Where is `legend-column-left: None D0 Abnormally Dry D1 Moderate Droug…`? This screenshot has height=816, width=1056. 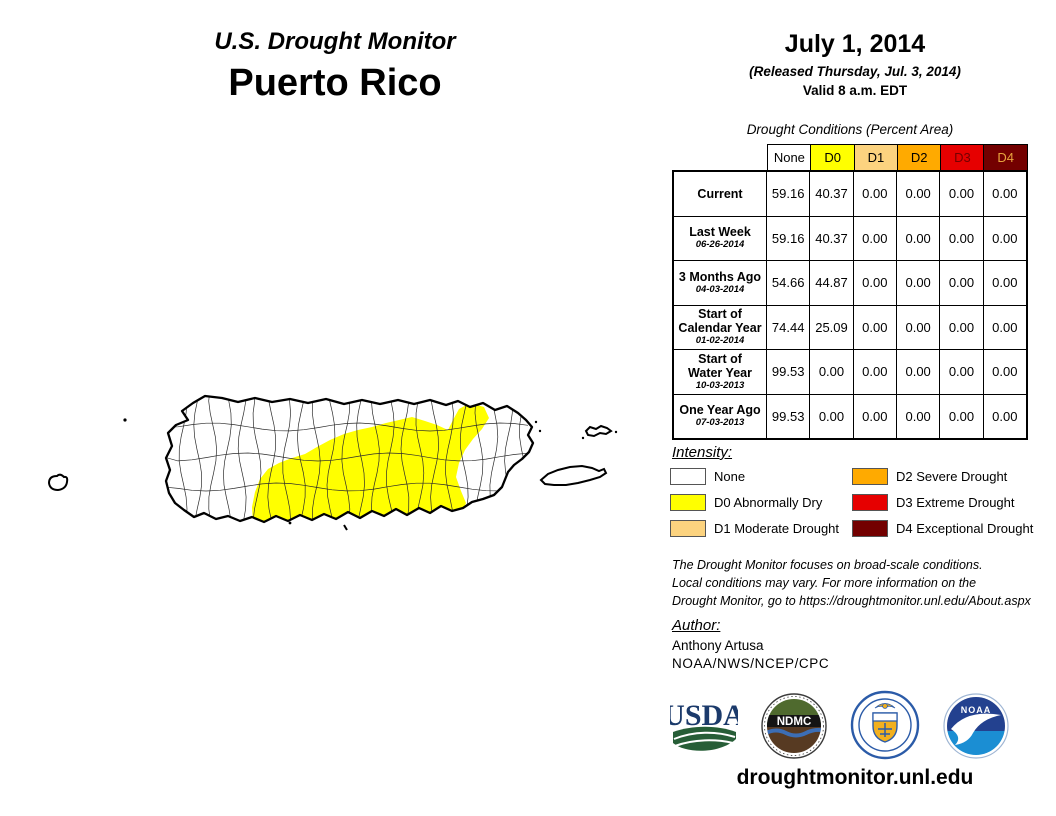 legend-column-left: None D0 Abnormally Dry D1 Moderate Droug… is located at coordinates (754, 507).